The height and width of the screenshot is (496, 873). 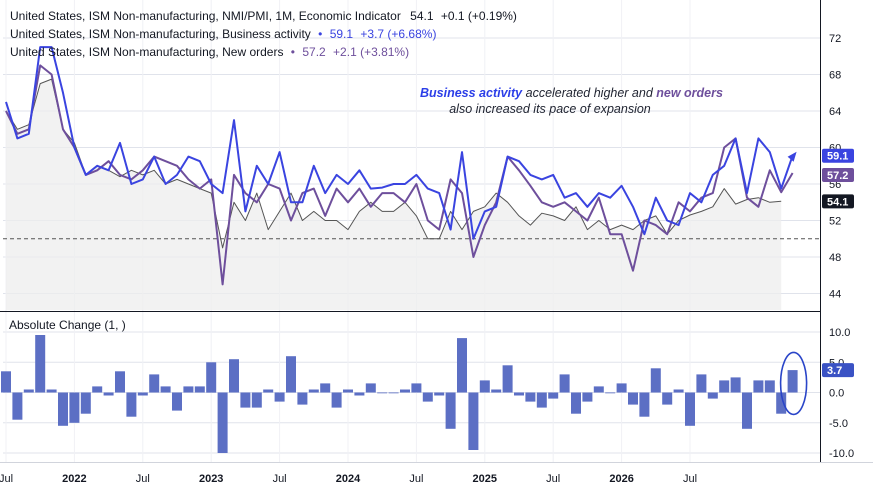 I want to click on annotation-orders: new orders, so click(x=689, y=93).